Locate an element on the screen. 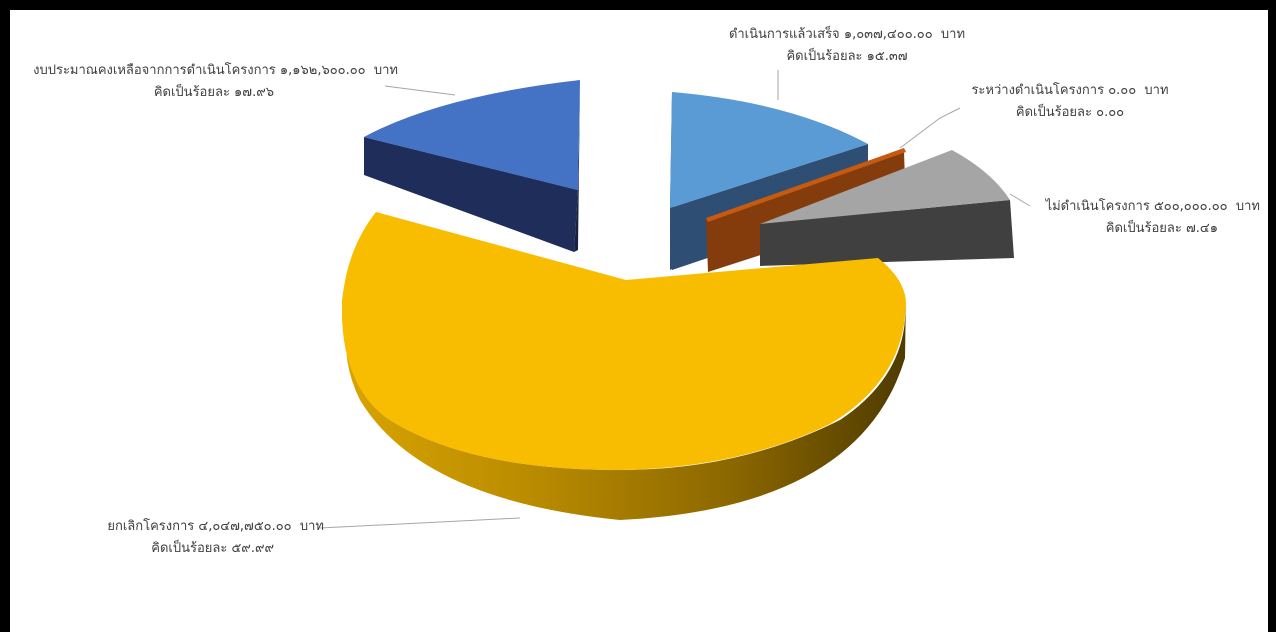 The height and width of the screenshot is (632, 1276). label-done-percent: คิดเป็นร้อยละ ๑๕.๓๗ is located at coordinates (847, 56).